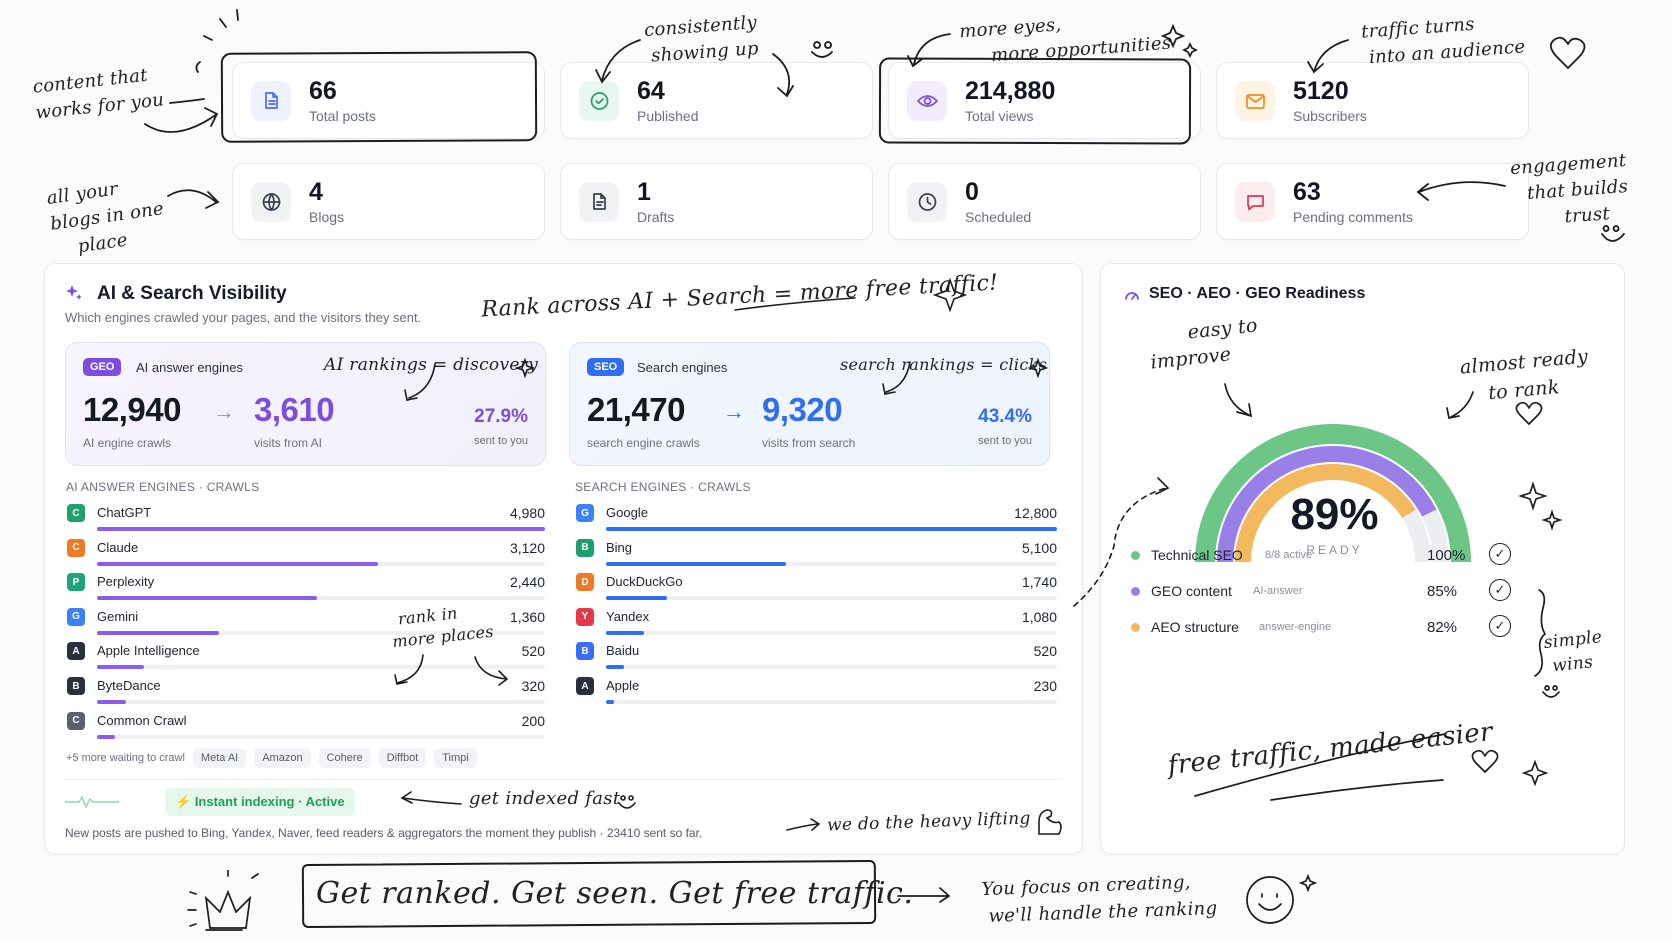  Describe the element at coordinates (615, 893) in the screenshot. I see `slogan-text: Get ranked. Get seen. Get free traffic.` at that location.